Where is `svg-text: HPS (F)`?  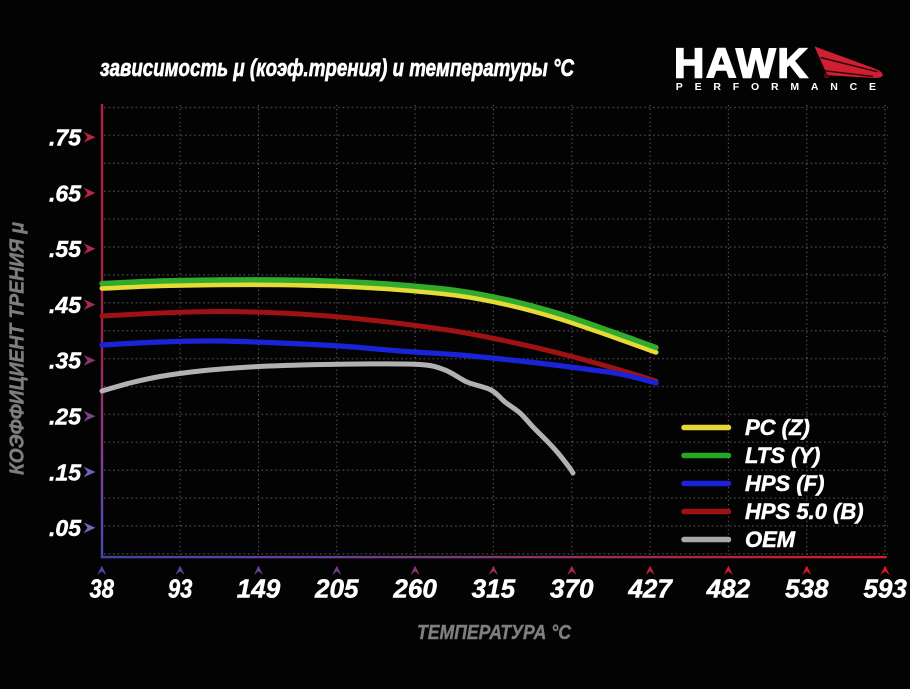
svg-text: HPS (F) is located at coordinates (784, 483).